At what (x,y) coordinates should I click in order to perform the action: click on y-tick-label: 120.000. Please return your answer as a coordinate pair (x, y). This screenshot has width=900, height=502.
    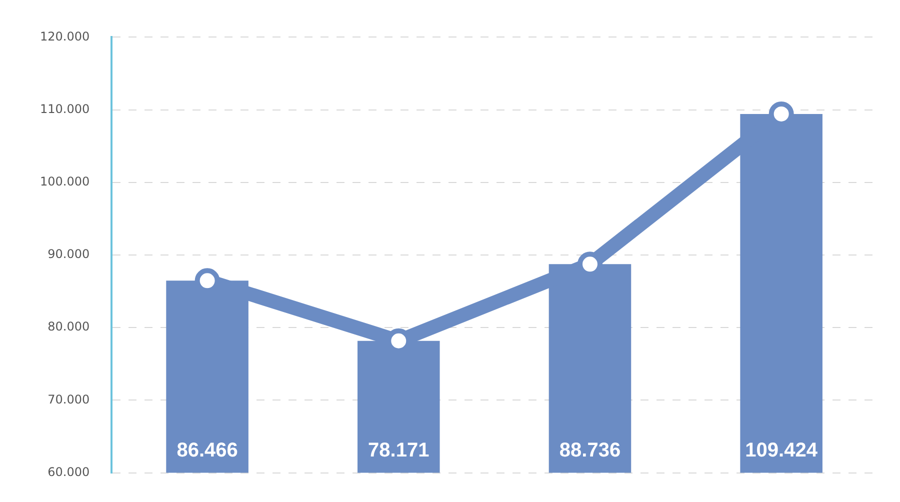
    Looking at the image, I should click on (65, 36).